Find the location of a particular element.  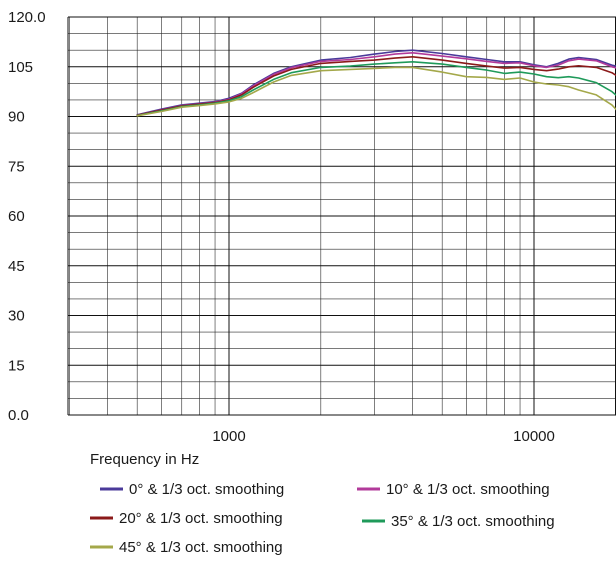

y-tick-label: 75 is located at coordinates (16, 166).